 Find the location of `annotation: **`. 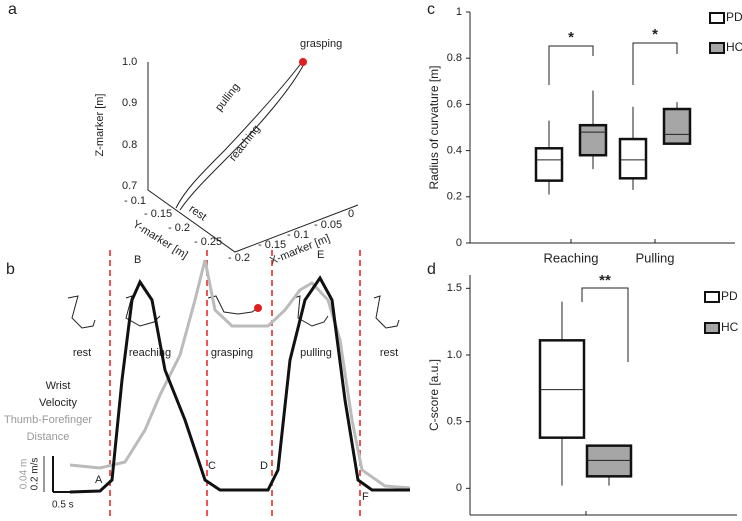

annotation: ** is located at coordinates (605, 280).